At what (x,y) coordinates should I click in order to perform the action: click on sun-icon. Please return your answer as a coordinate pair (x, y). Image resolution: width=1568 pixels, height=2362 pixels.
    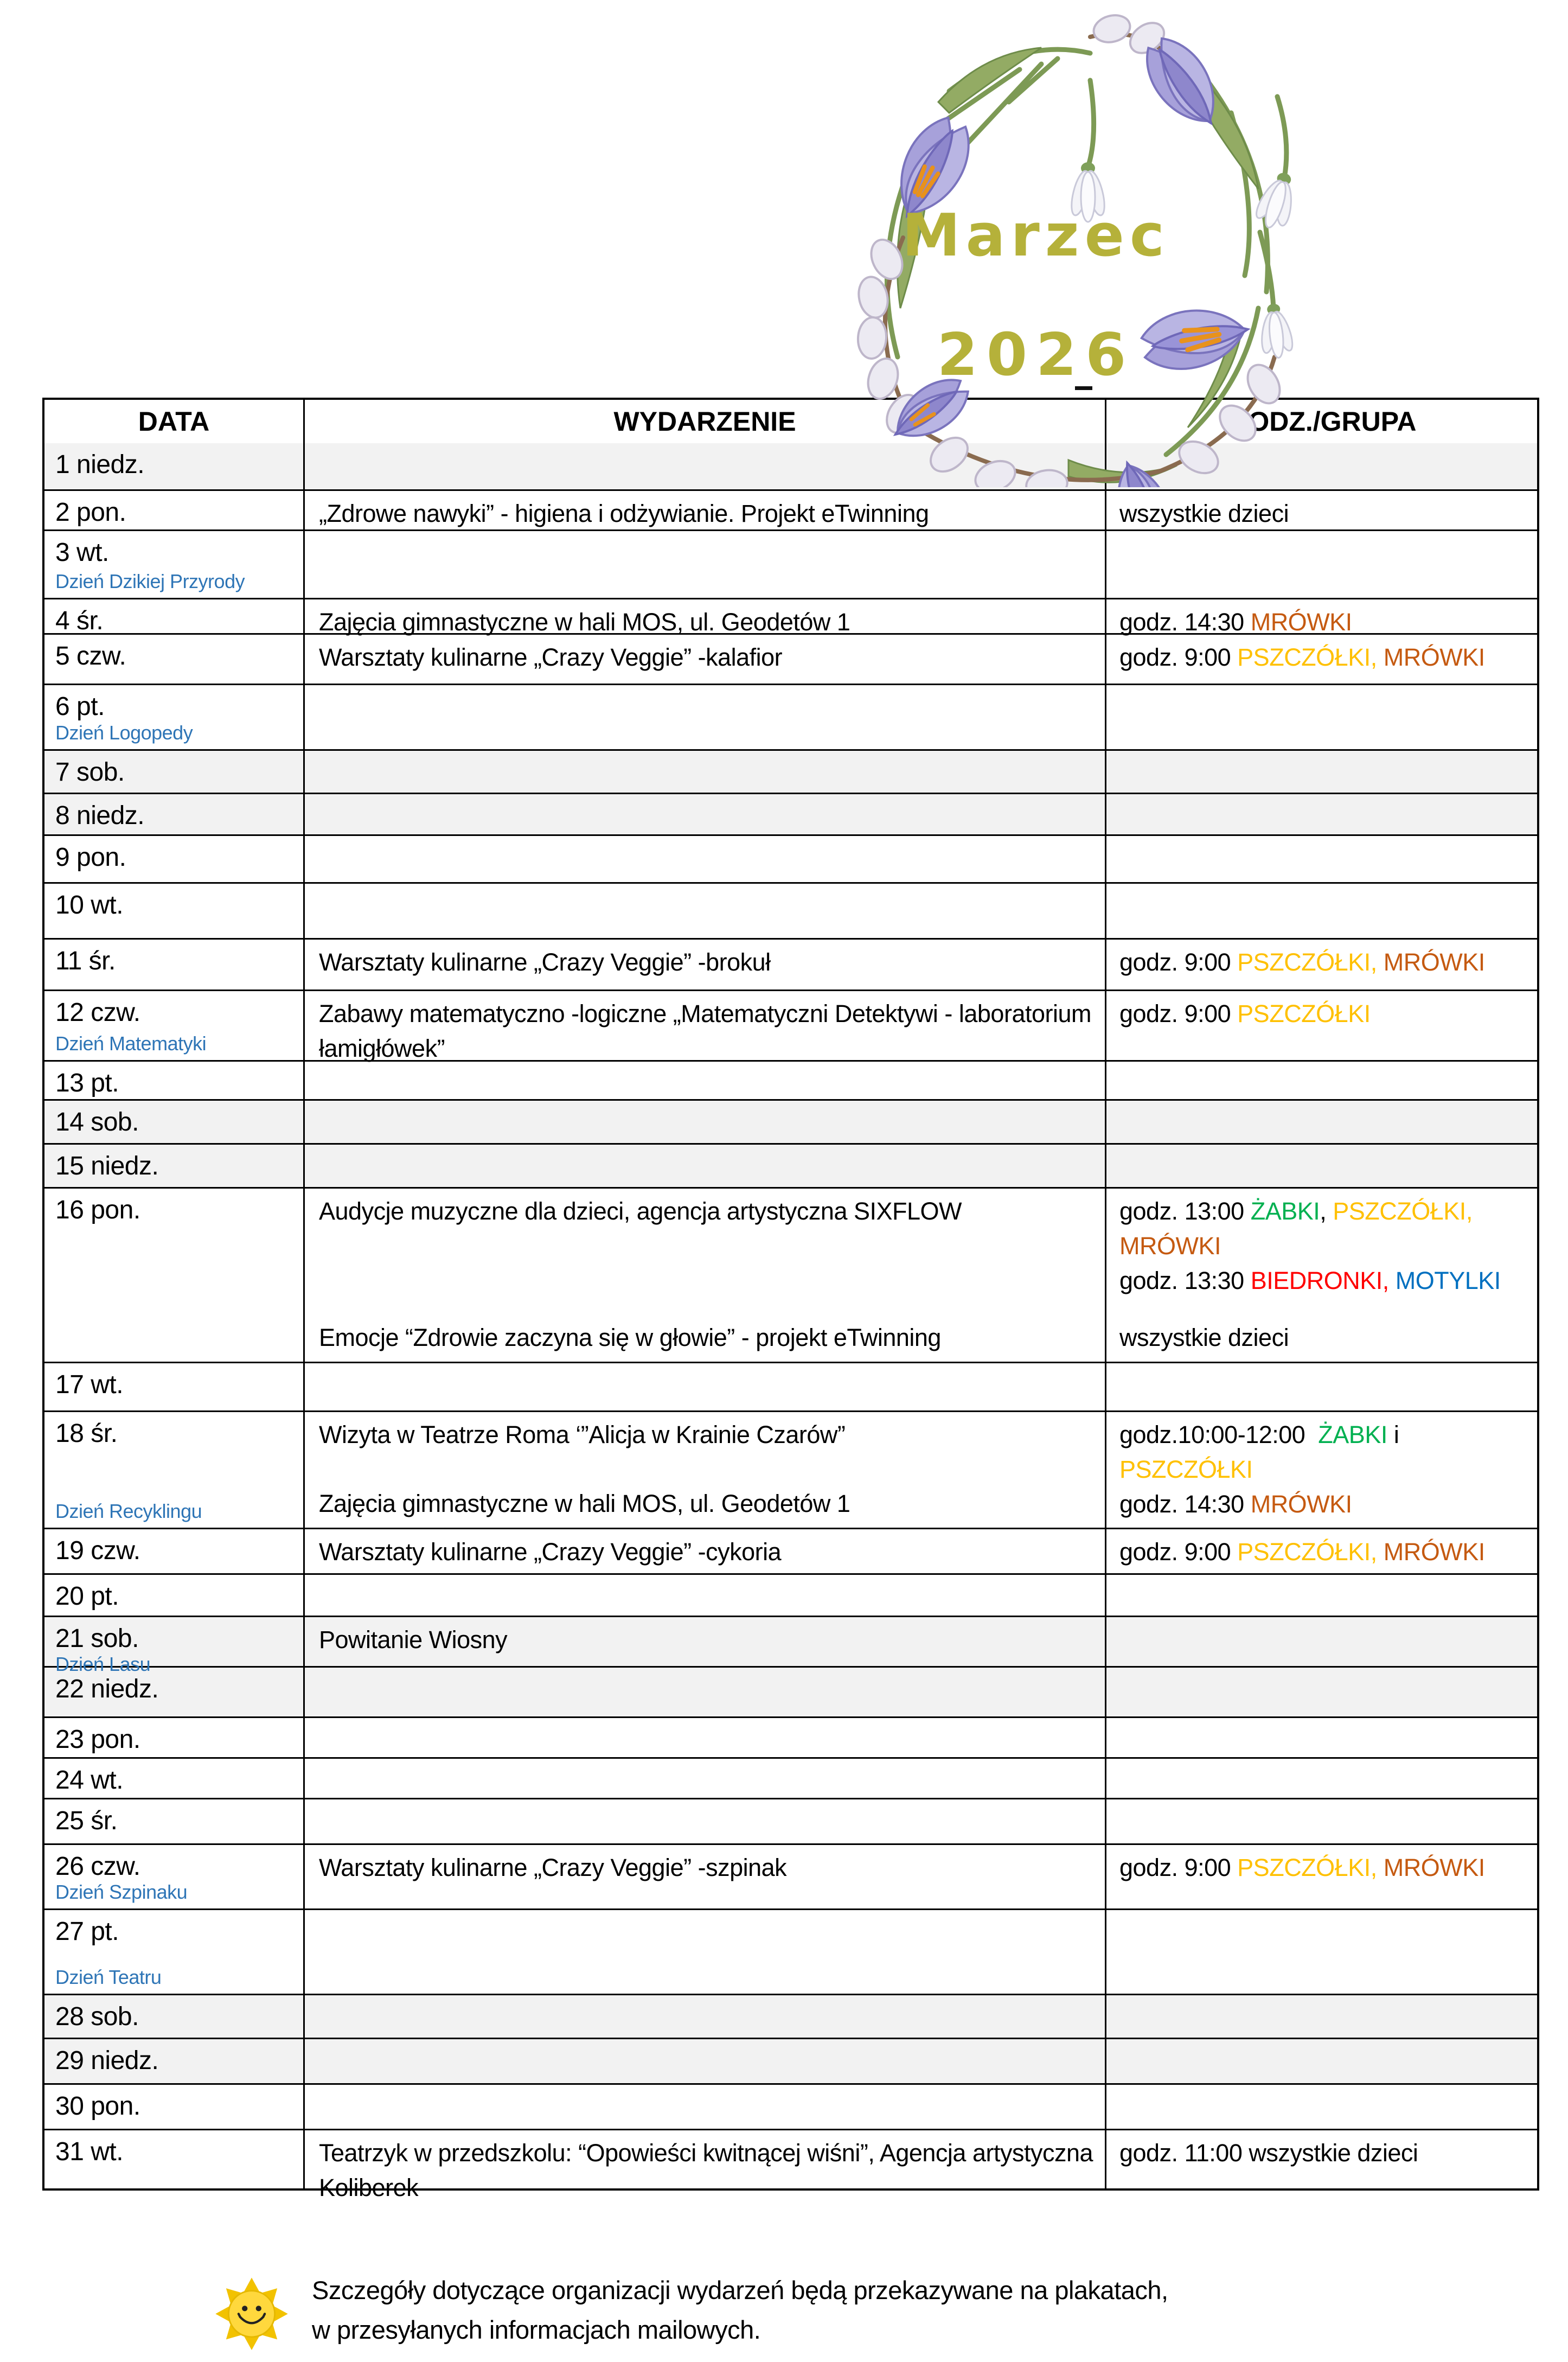
    Looking at the image, I should click on (251, 2314).